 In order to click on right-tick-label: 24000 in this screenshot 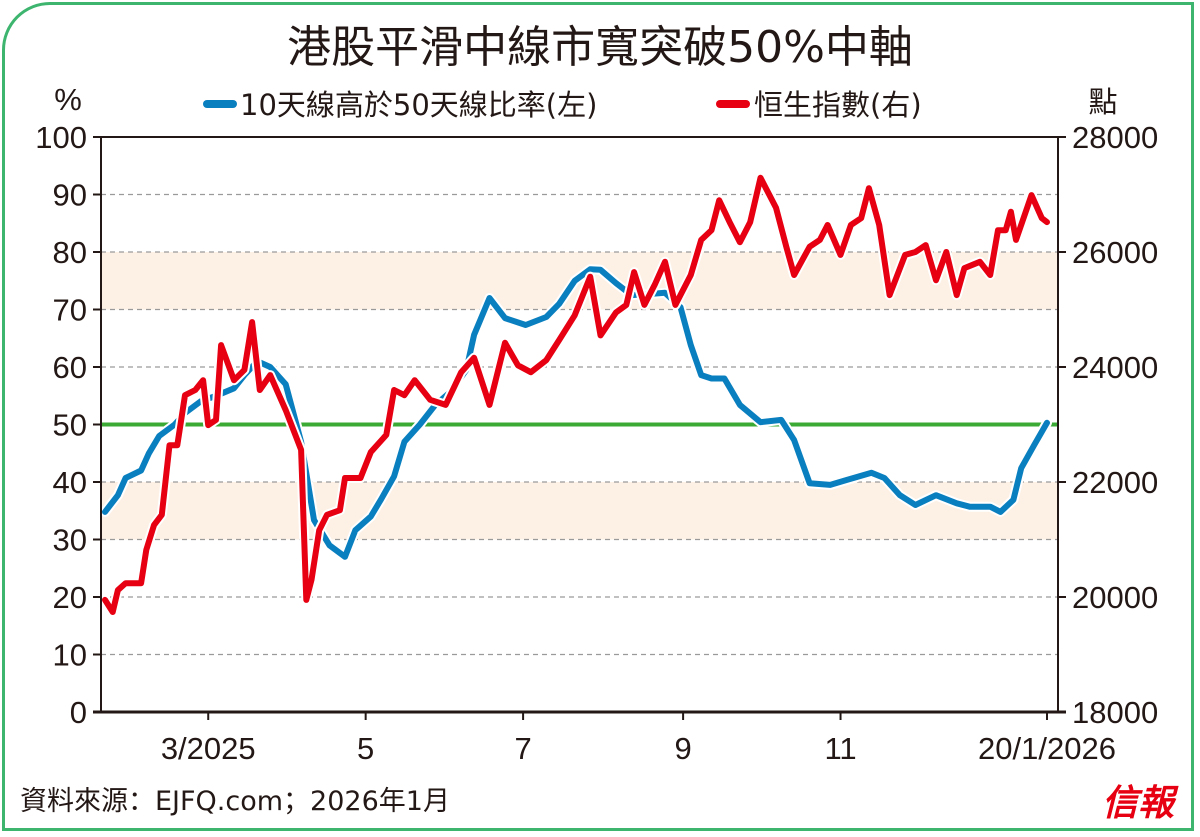, I will do `click(1115, 367)`.